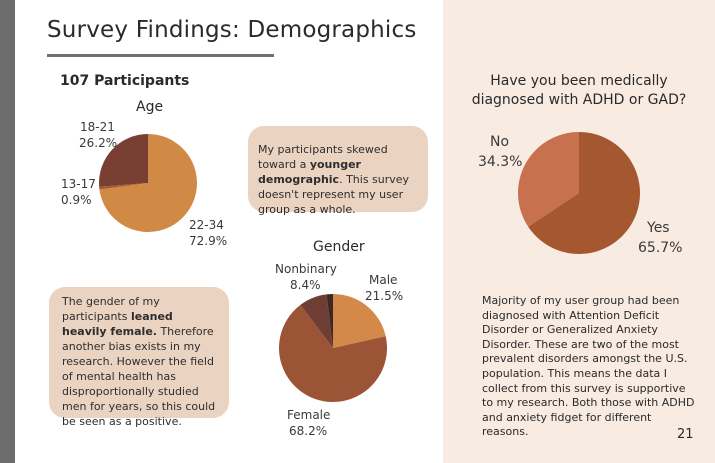  Describe the element at coordinates (206, 225) in the screenshot. I see `age-label-22-34: 22-34` at that location.